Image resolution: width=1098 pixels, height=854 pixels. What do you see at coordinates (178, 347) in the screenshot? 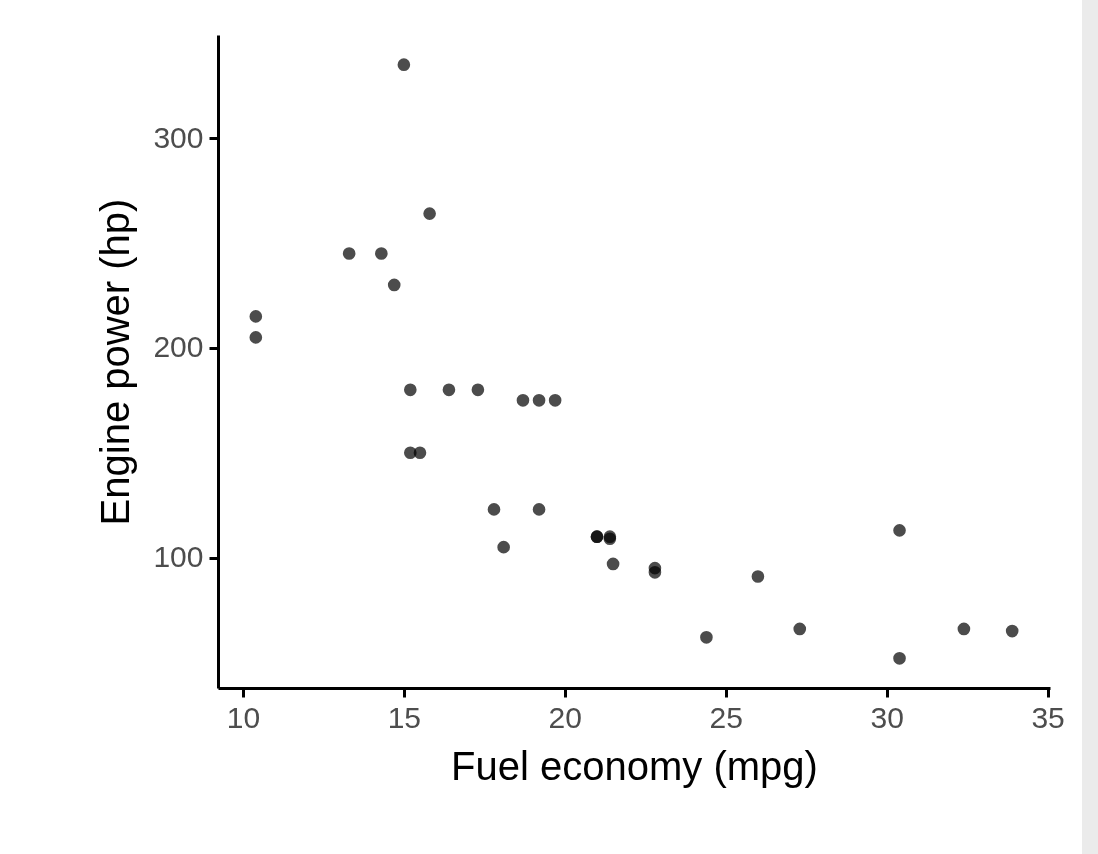
I see `y-tick-label: 200` at bounding box center [178, 347].